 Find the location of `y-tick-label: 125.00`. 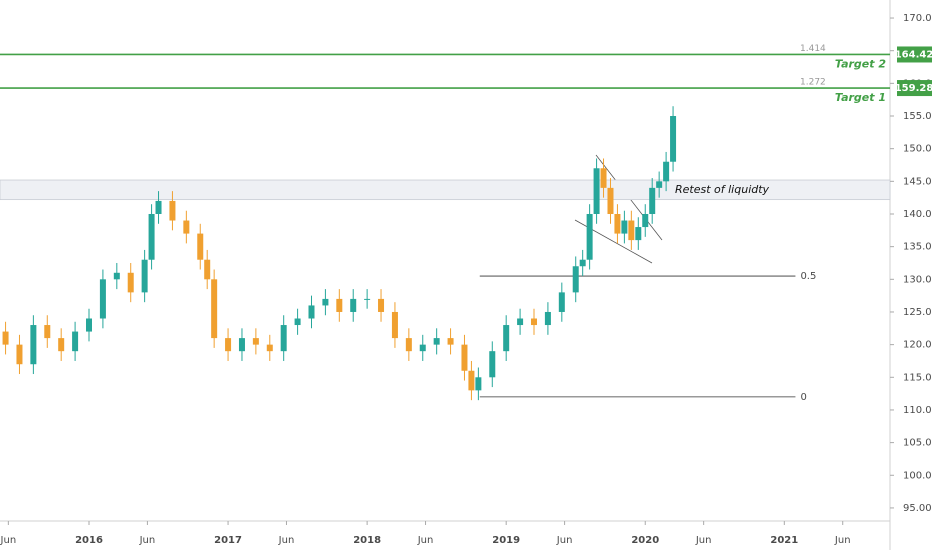

y-tick-label: 125.00 is located at coordinates (917, 312).